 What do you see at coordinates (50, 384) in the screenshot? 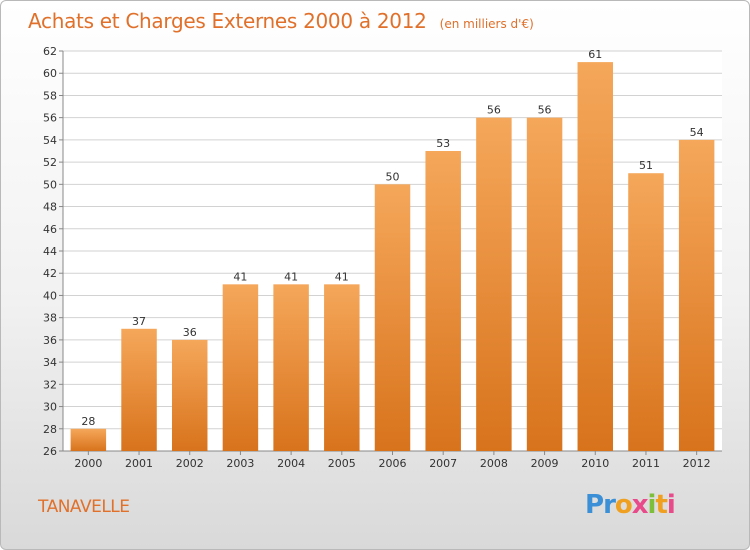
I see `y-tick-label: 32` at bounding box center [50, 384].